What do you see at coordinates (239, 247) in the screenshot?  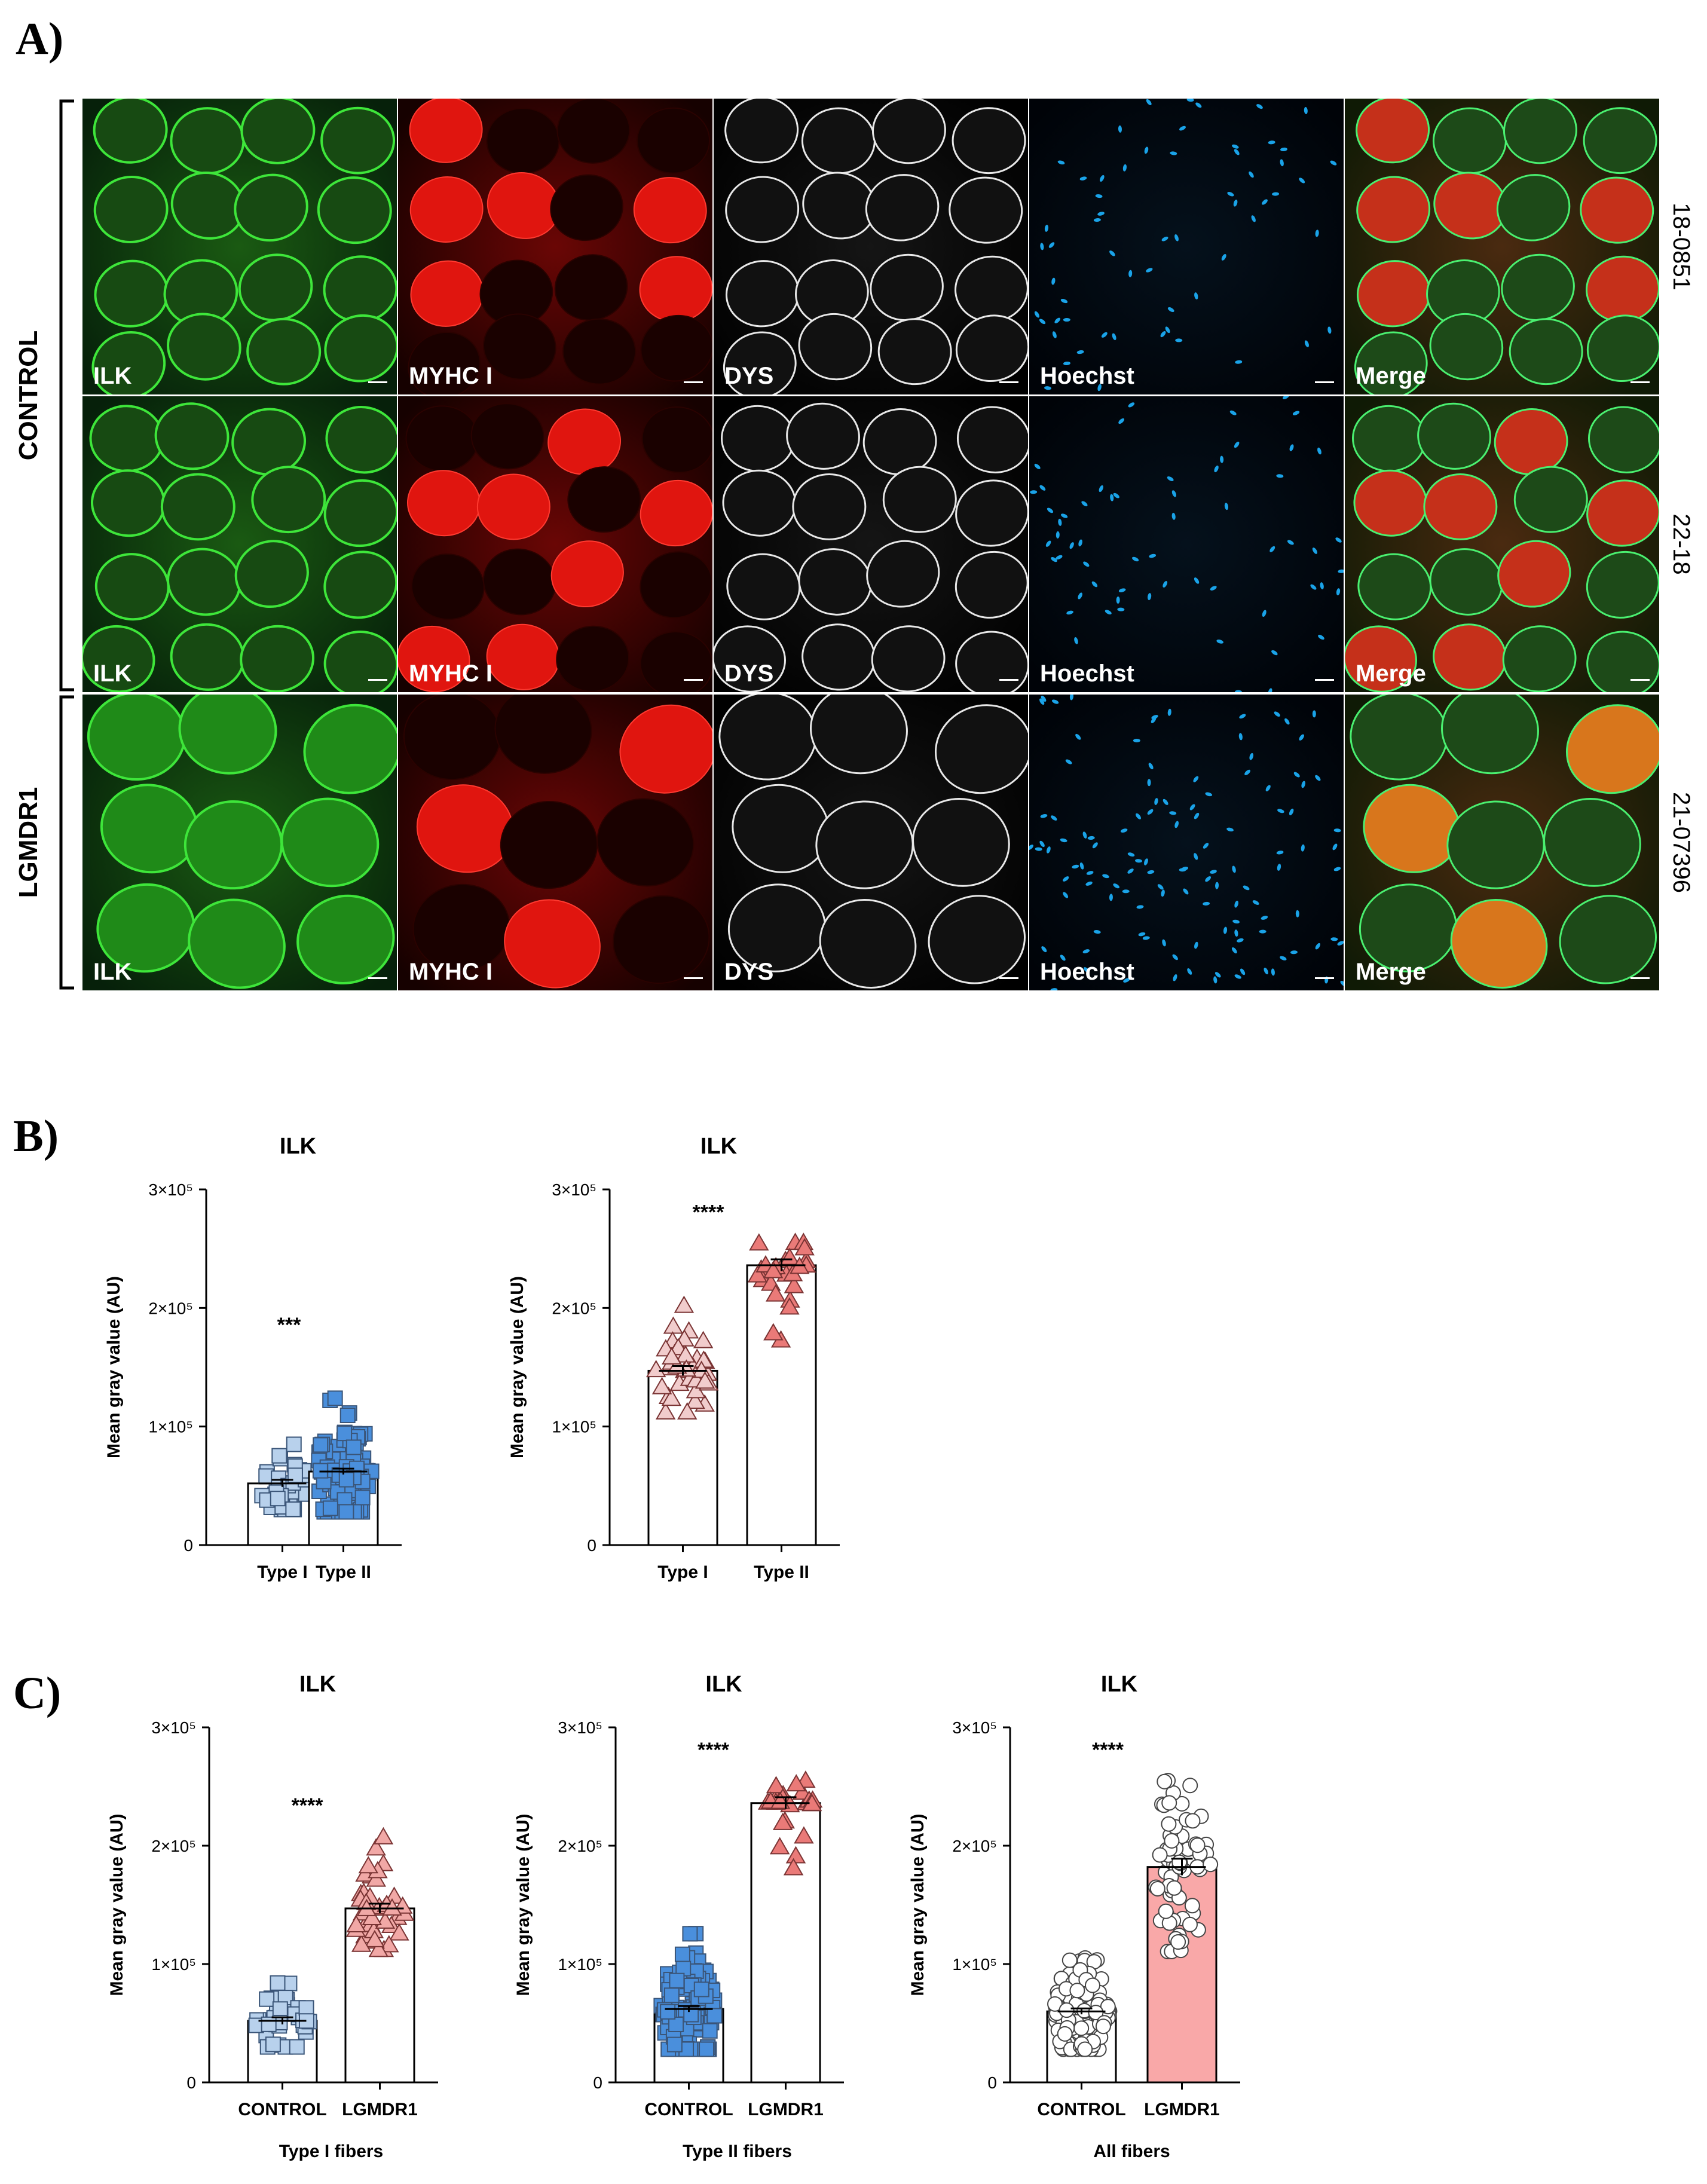 I see `micrograph-ilk-row1: ILK` at bounding box center [239, 247].